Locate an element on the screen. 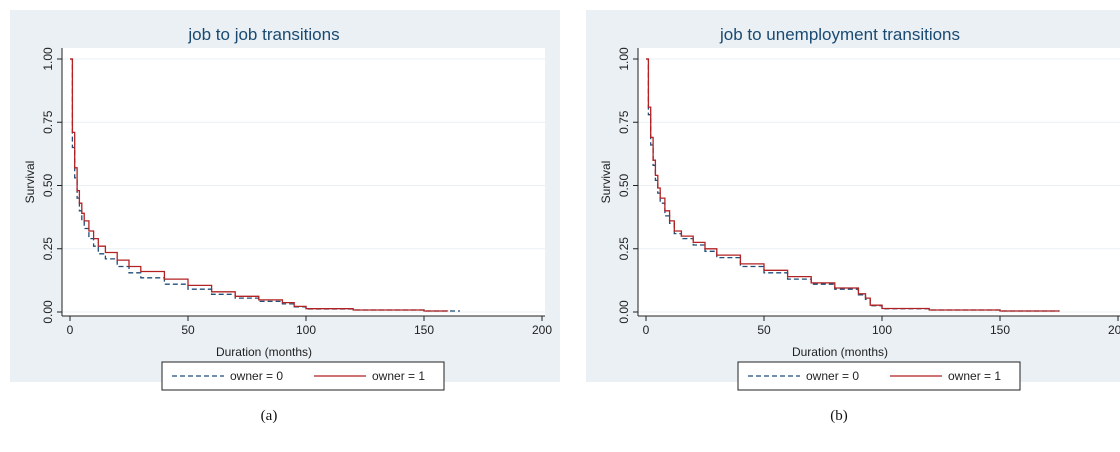 The height and width of the screenshot is (452, 1120). caption-b: (b) is located at coordinates (839, 416).